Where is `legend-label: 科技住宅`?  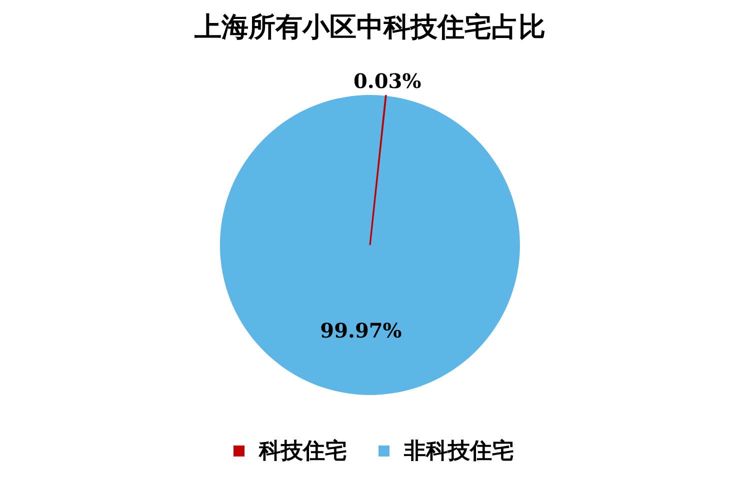 legend-label: 科技住宅 is located at coordinates (302, 451).